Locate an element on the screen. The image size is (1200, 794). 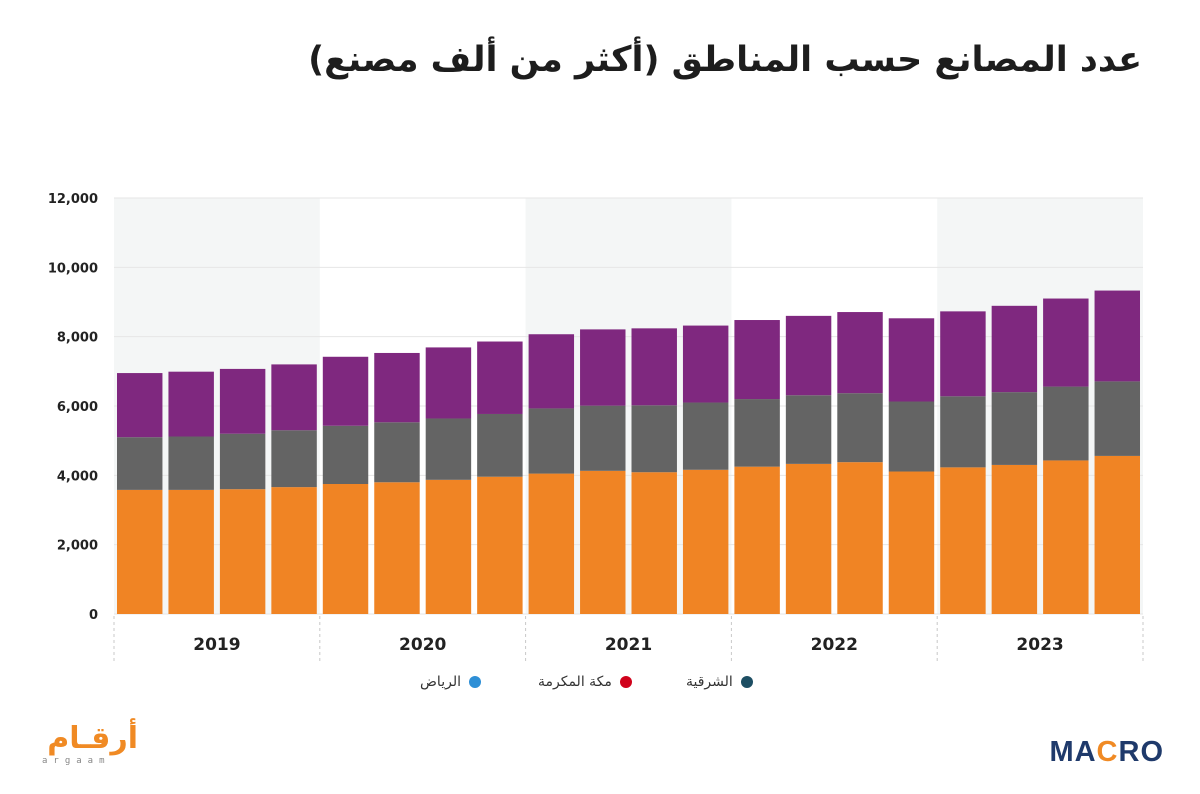
macro-logo: MA C RO is located at coordinates (1106, 752).